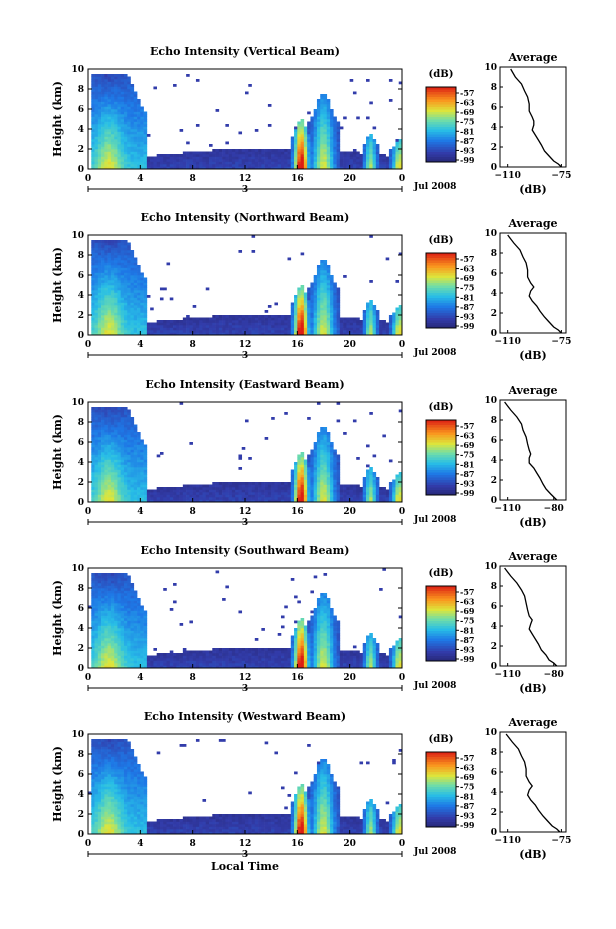 The width and height of the screenshot is (616, 929). What do you see at coordinates (467, 103) in the screenshot?
I see `colorbar-tick-label: -63` at bounding box center [467, 103].